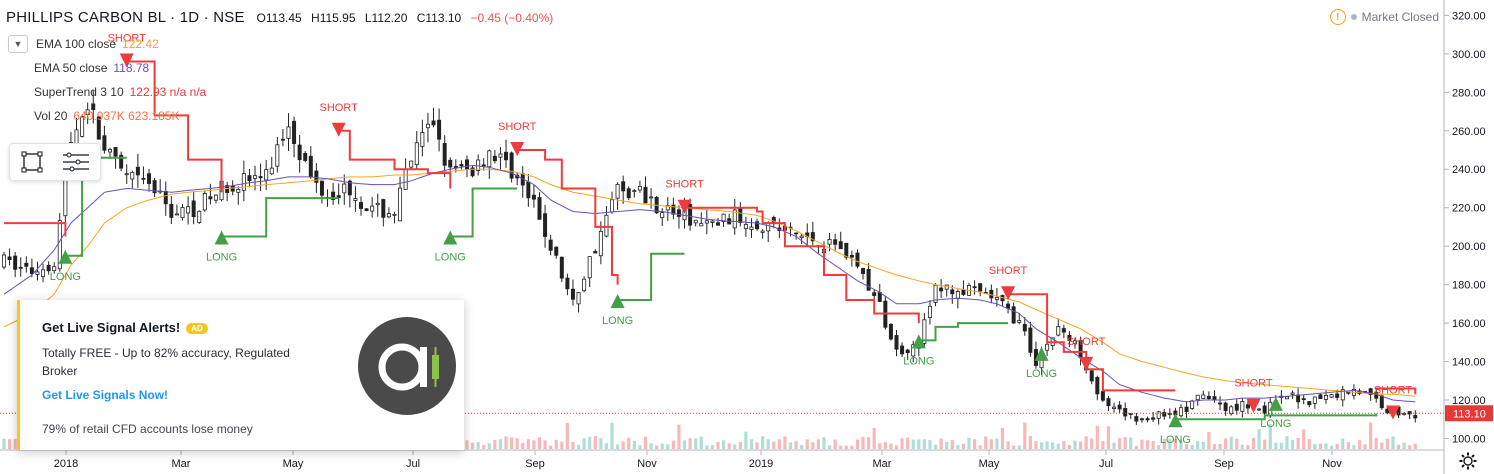 The height and width of the screenshot is (474, 1494). I want to click on collapse-legend-button: ▼, so click(18, 44).